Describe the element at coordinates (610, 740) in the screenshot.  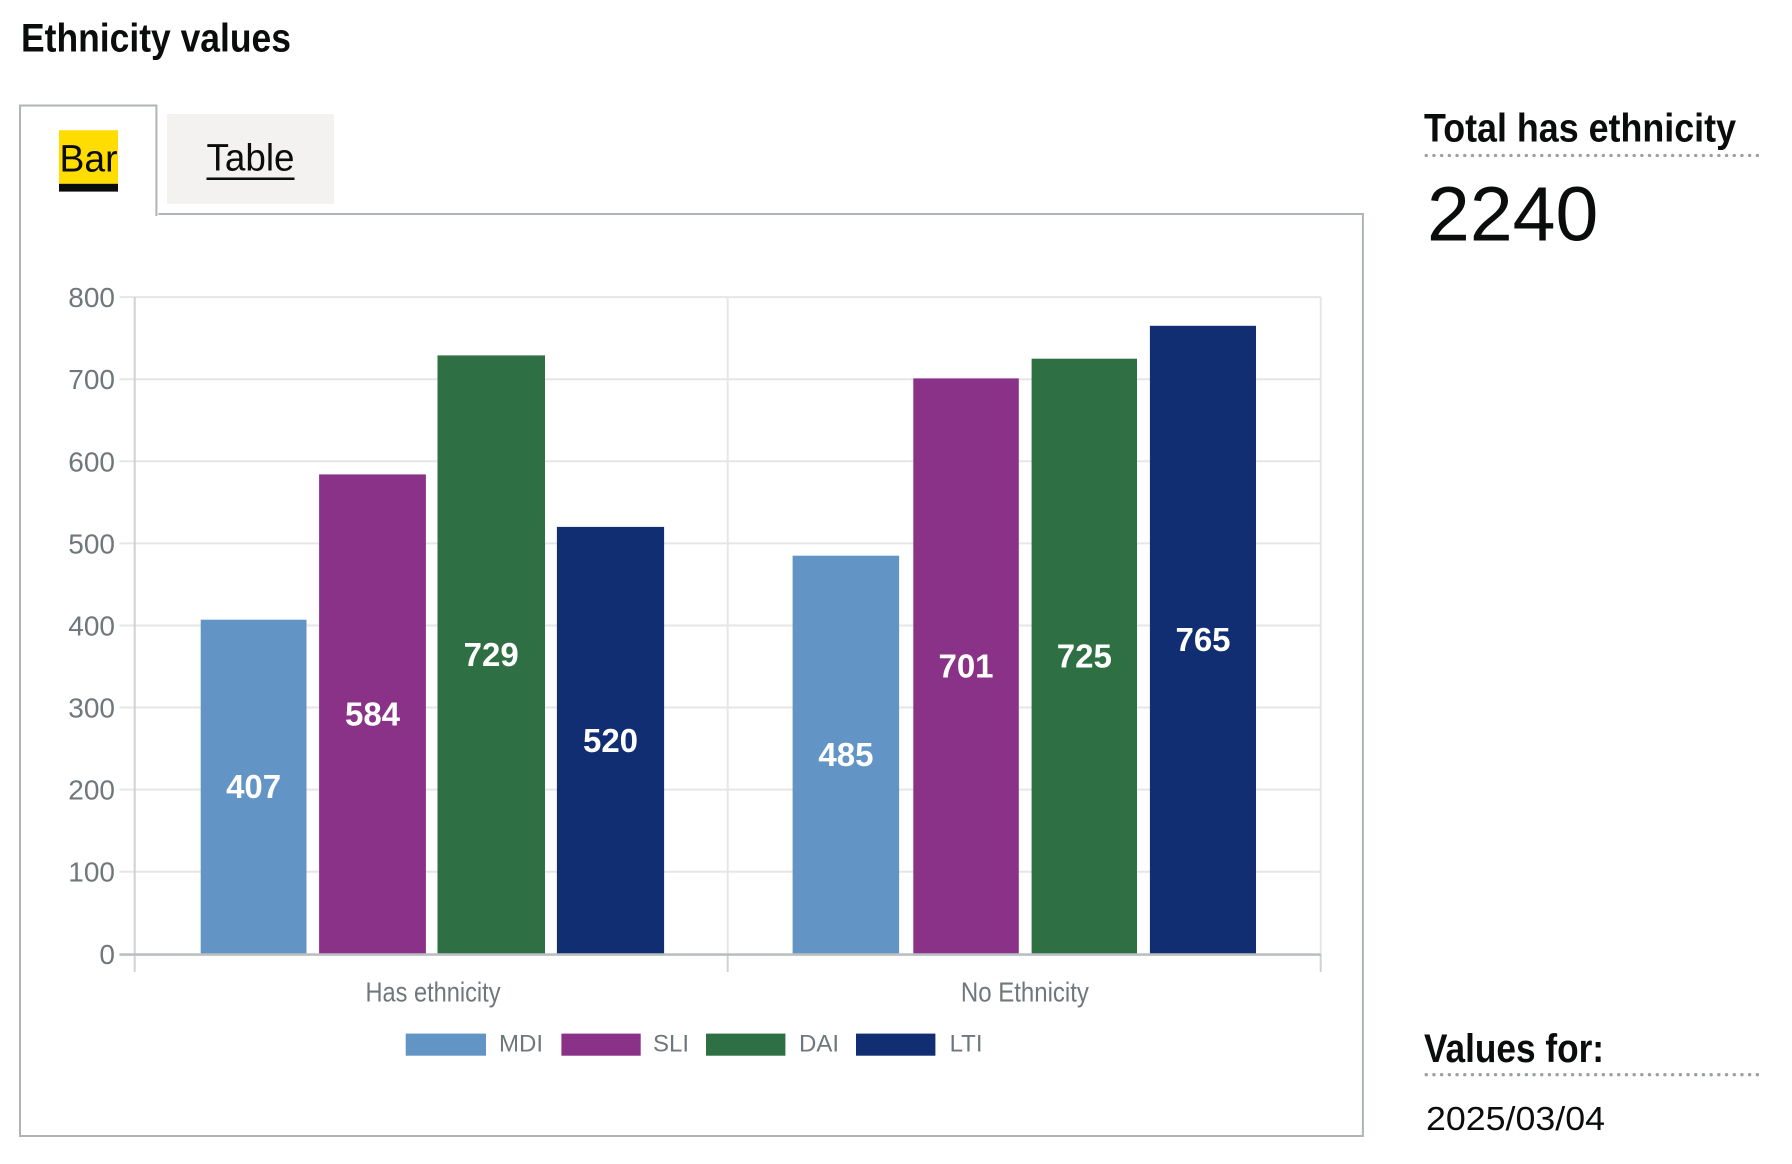
I see `svg-text: 520` at that location.